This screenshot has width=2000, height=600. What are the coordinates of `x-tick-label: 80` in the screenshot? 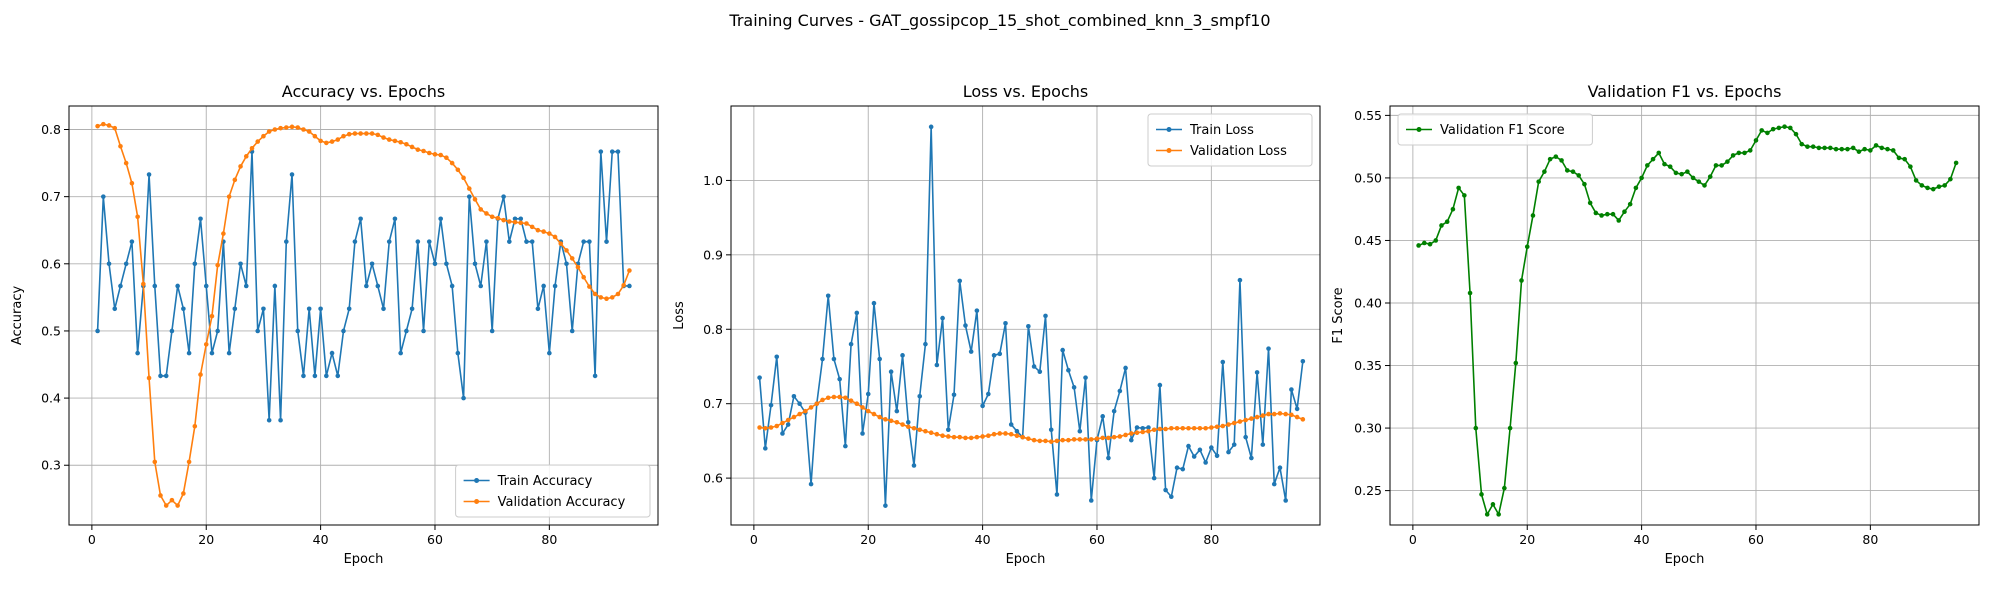 It's located at (549, 539).